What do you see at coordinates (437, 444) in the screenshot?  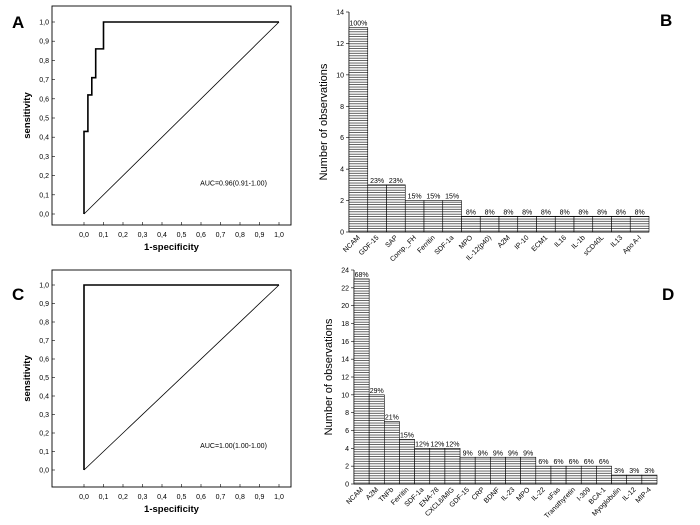 I see `bar-percent-label: 12%` at bounding box center [437, 444].